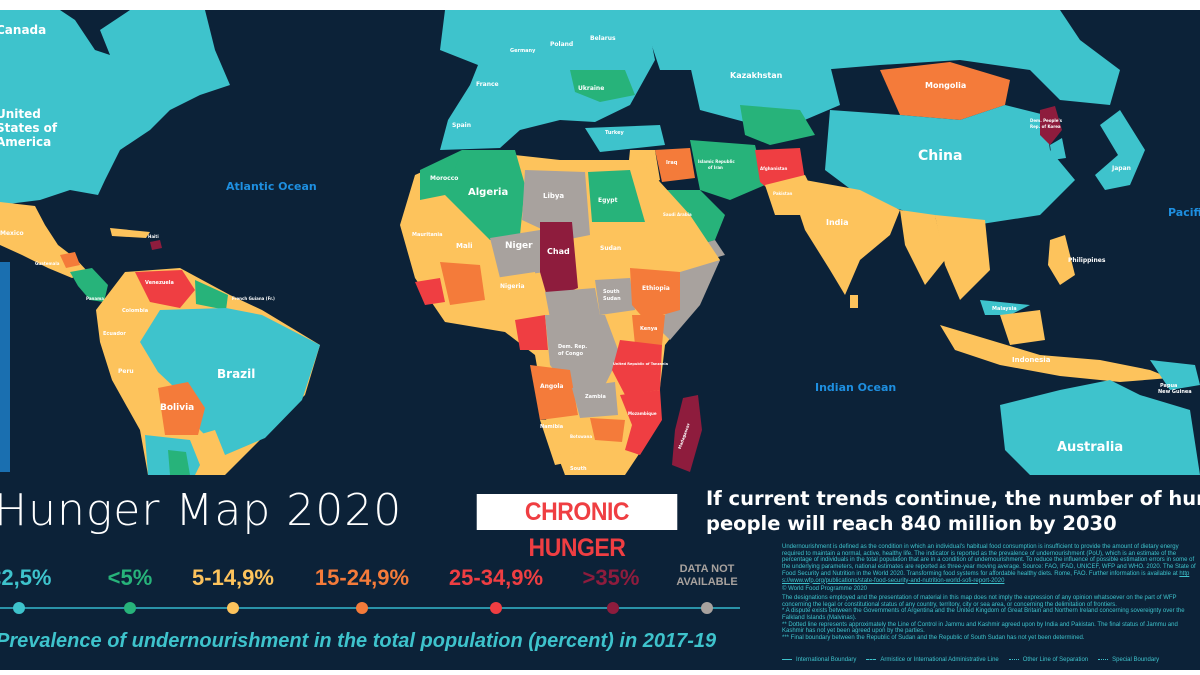  Describe the element at coordinates (950, 165) in the screenshot. I see `country-china` at that location.